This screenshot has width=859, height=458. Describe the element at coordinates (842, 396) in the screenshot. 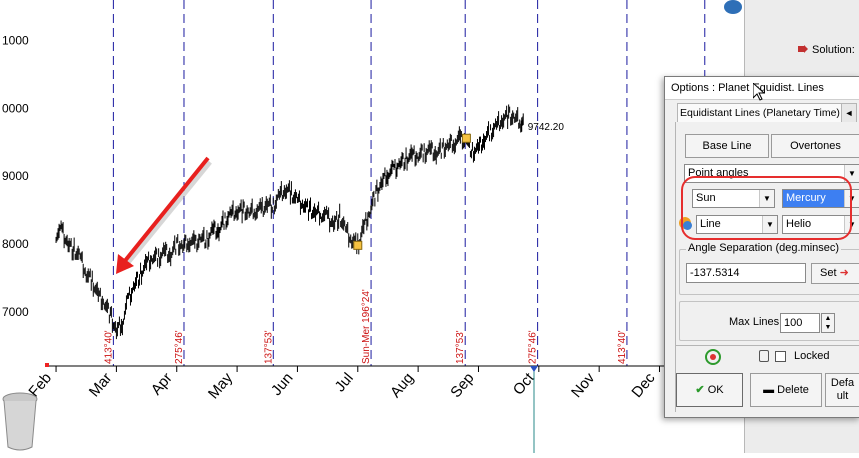

I see `default-label-2: ult` at that location.